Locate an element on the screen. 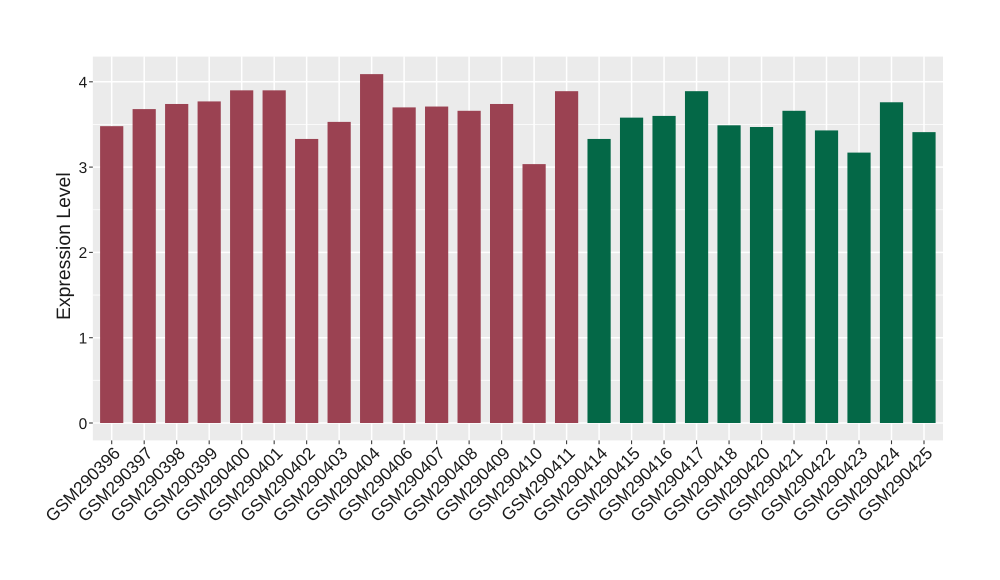  svg-text: 1 is located at coordinates (83, 339).